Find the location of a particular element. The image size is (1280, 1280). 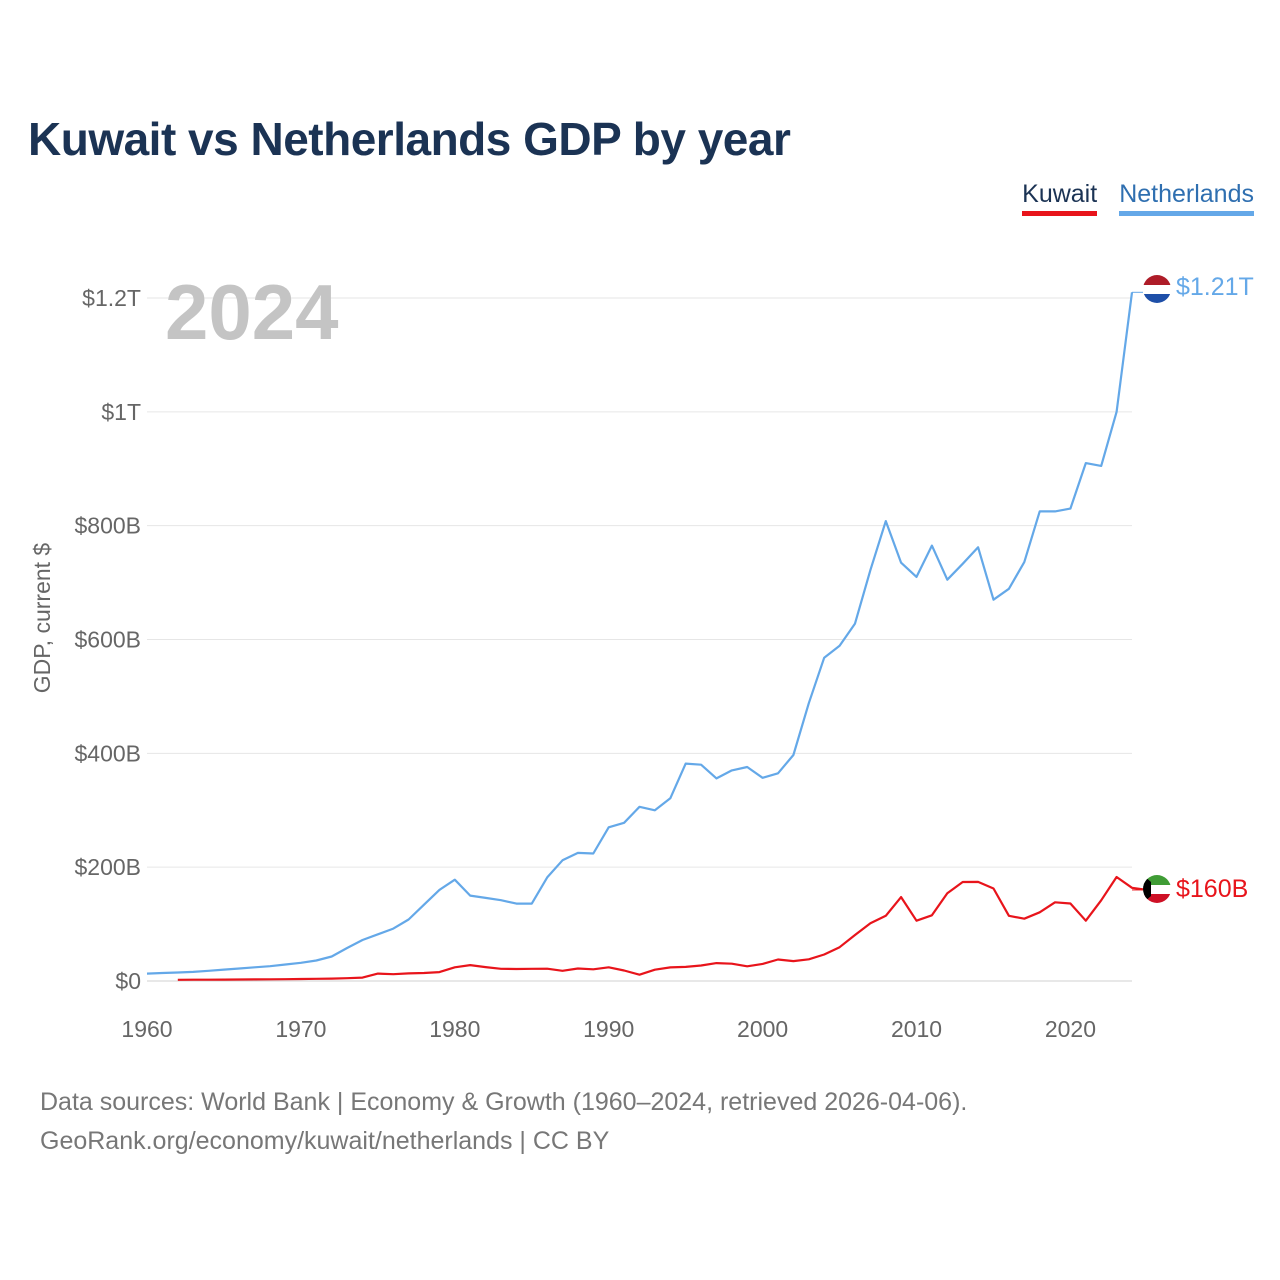

year-label: 2024 is located at coordinates (252, 312).